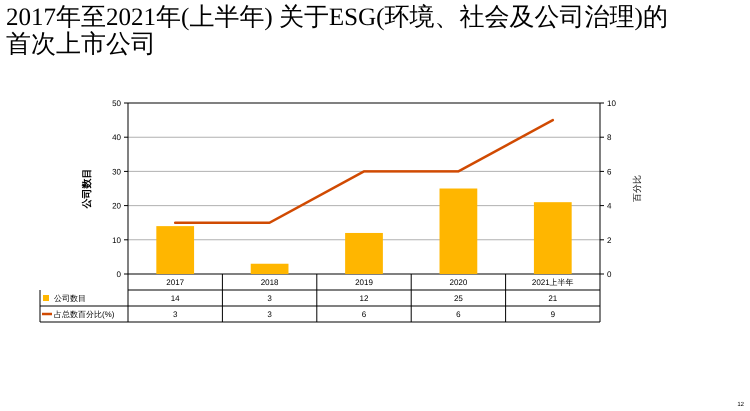  I want to click on x-tick-label: 2017, so click(175, 282).